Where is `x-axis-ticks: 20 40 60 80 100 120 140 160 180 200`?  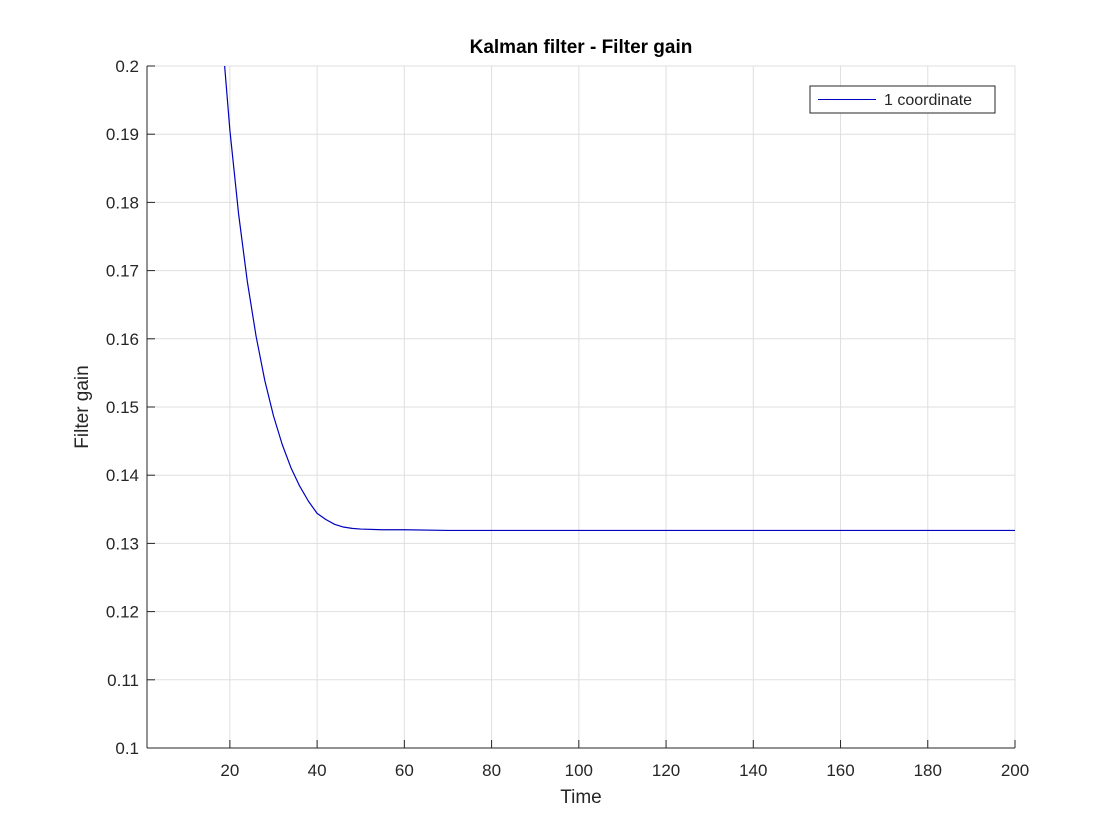 x-axis-ticks: 20 40 60 80 100 120 140 160 180 200 is located at coordinates (624, 760).